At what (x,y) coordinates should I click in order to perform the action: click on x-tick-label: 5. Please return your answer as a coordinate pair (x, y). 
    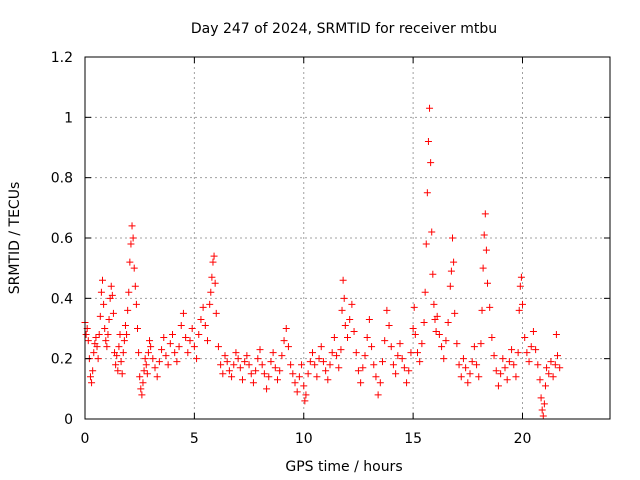
    Looking at the image, I should click on (194, 439).